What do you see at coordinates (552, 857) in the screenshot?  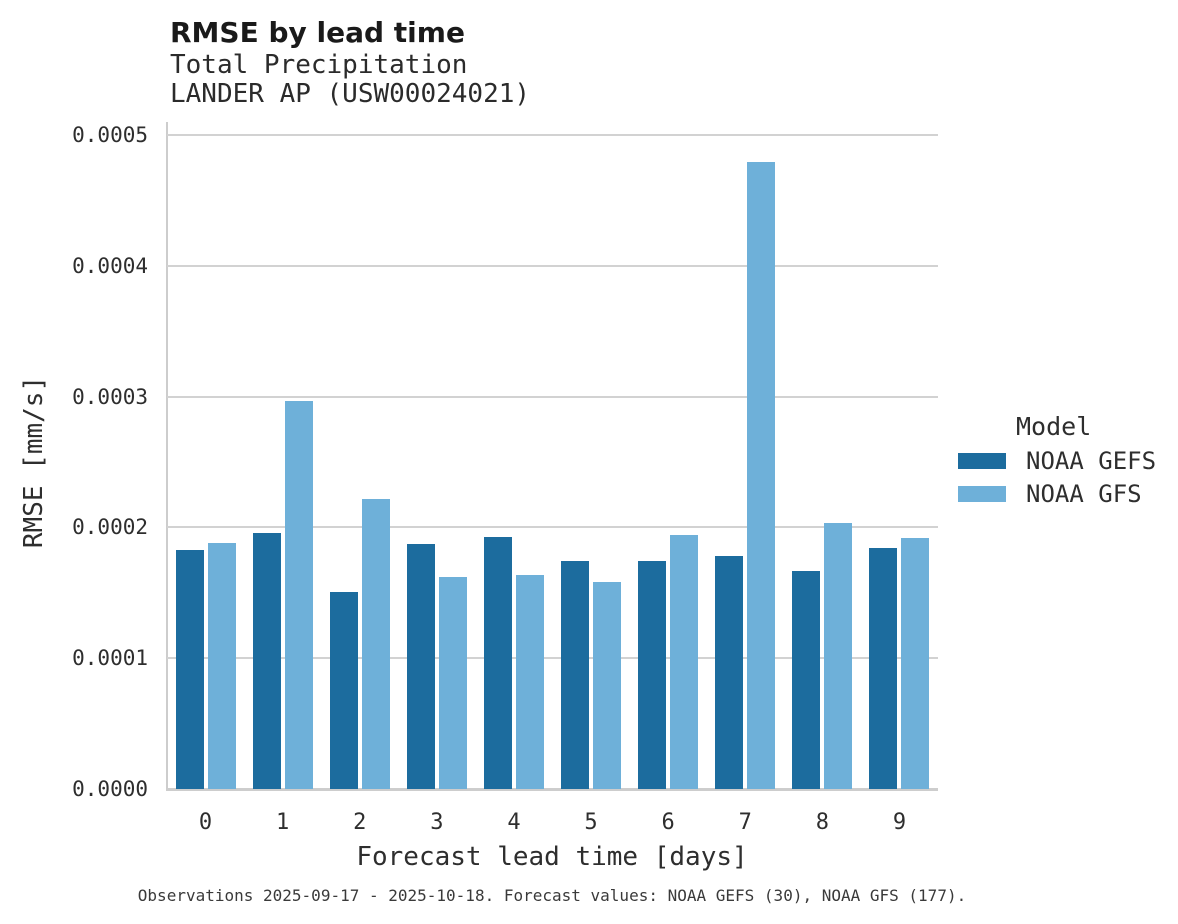 I see `x-axis-label: Forecast lead time [days]` at bounding box center [552, 857].